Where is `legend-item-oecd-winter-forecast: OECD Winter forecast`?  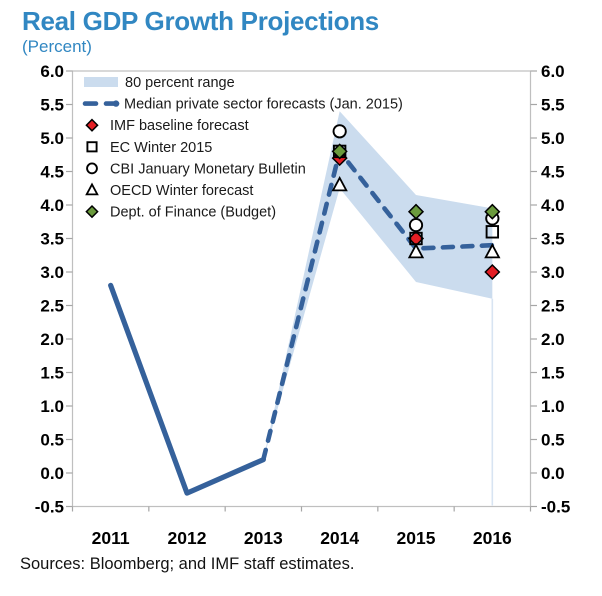 legend-item-oecd-winter-forecast: OECD Winter forecast is located at coordinates (169, 190).